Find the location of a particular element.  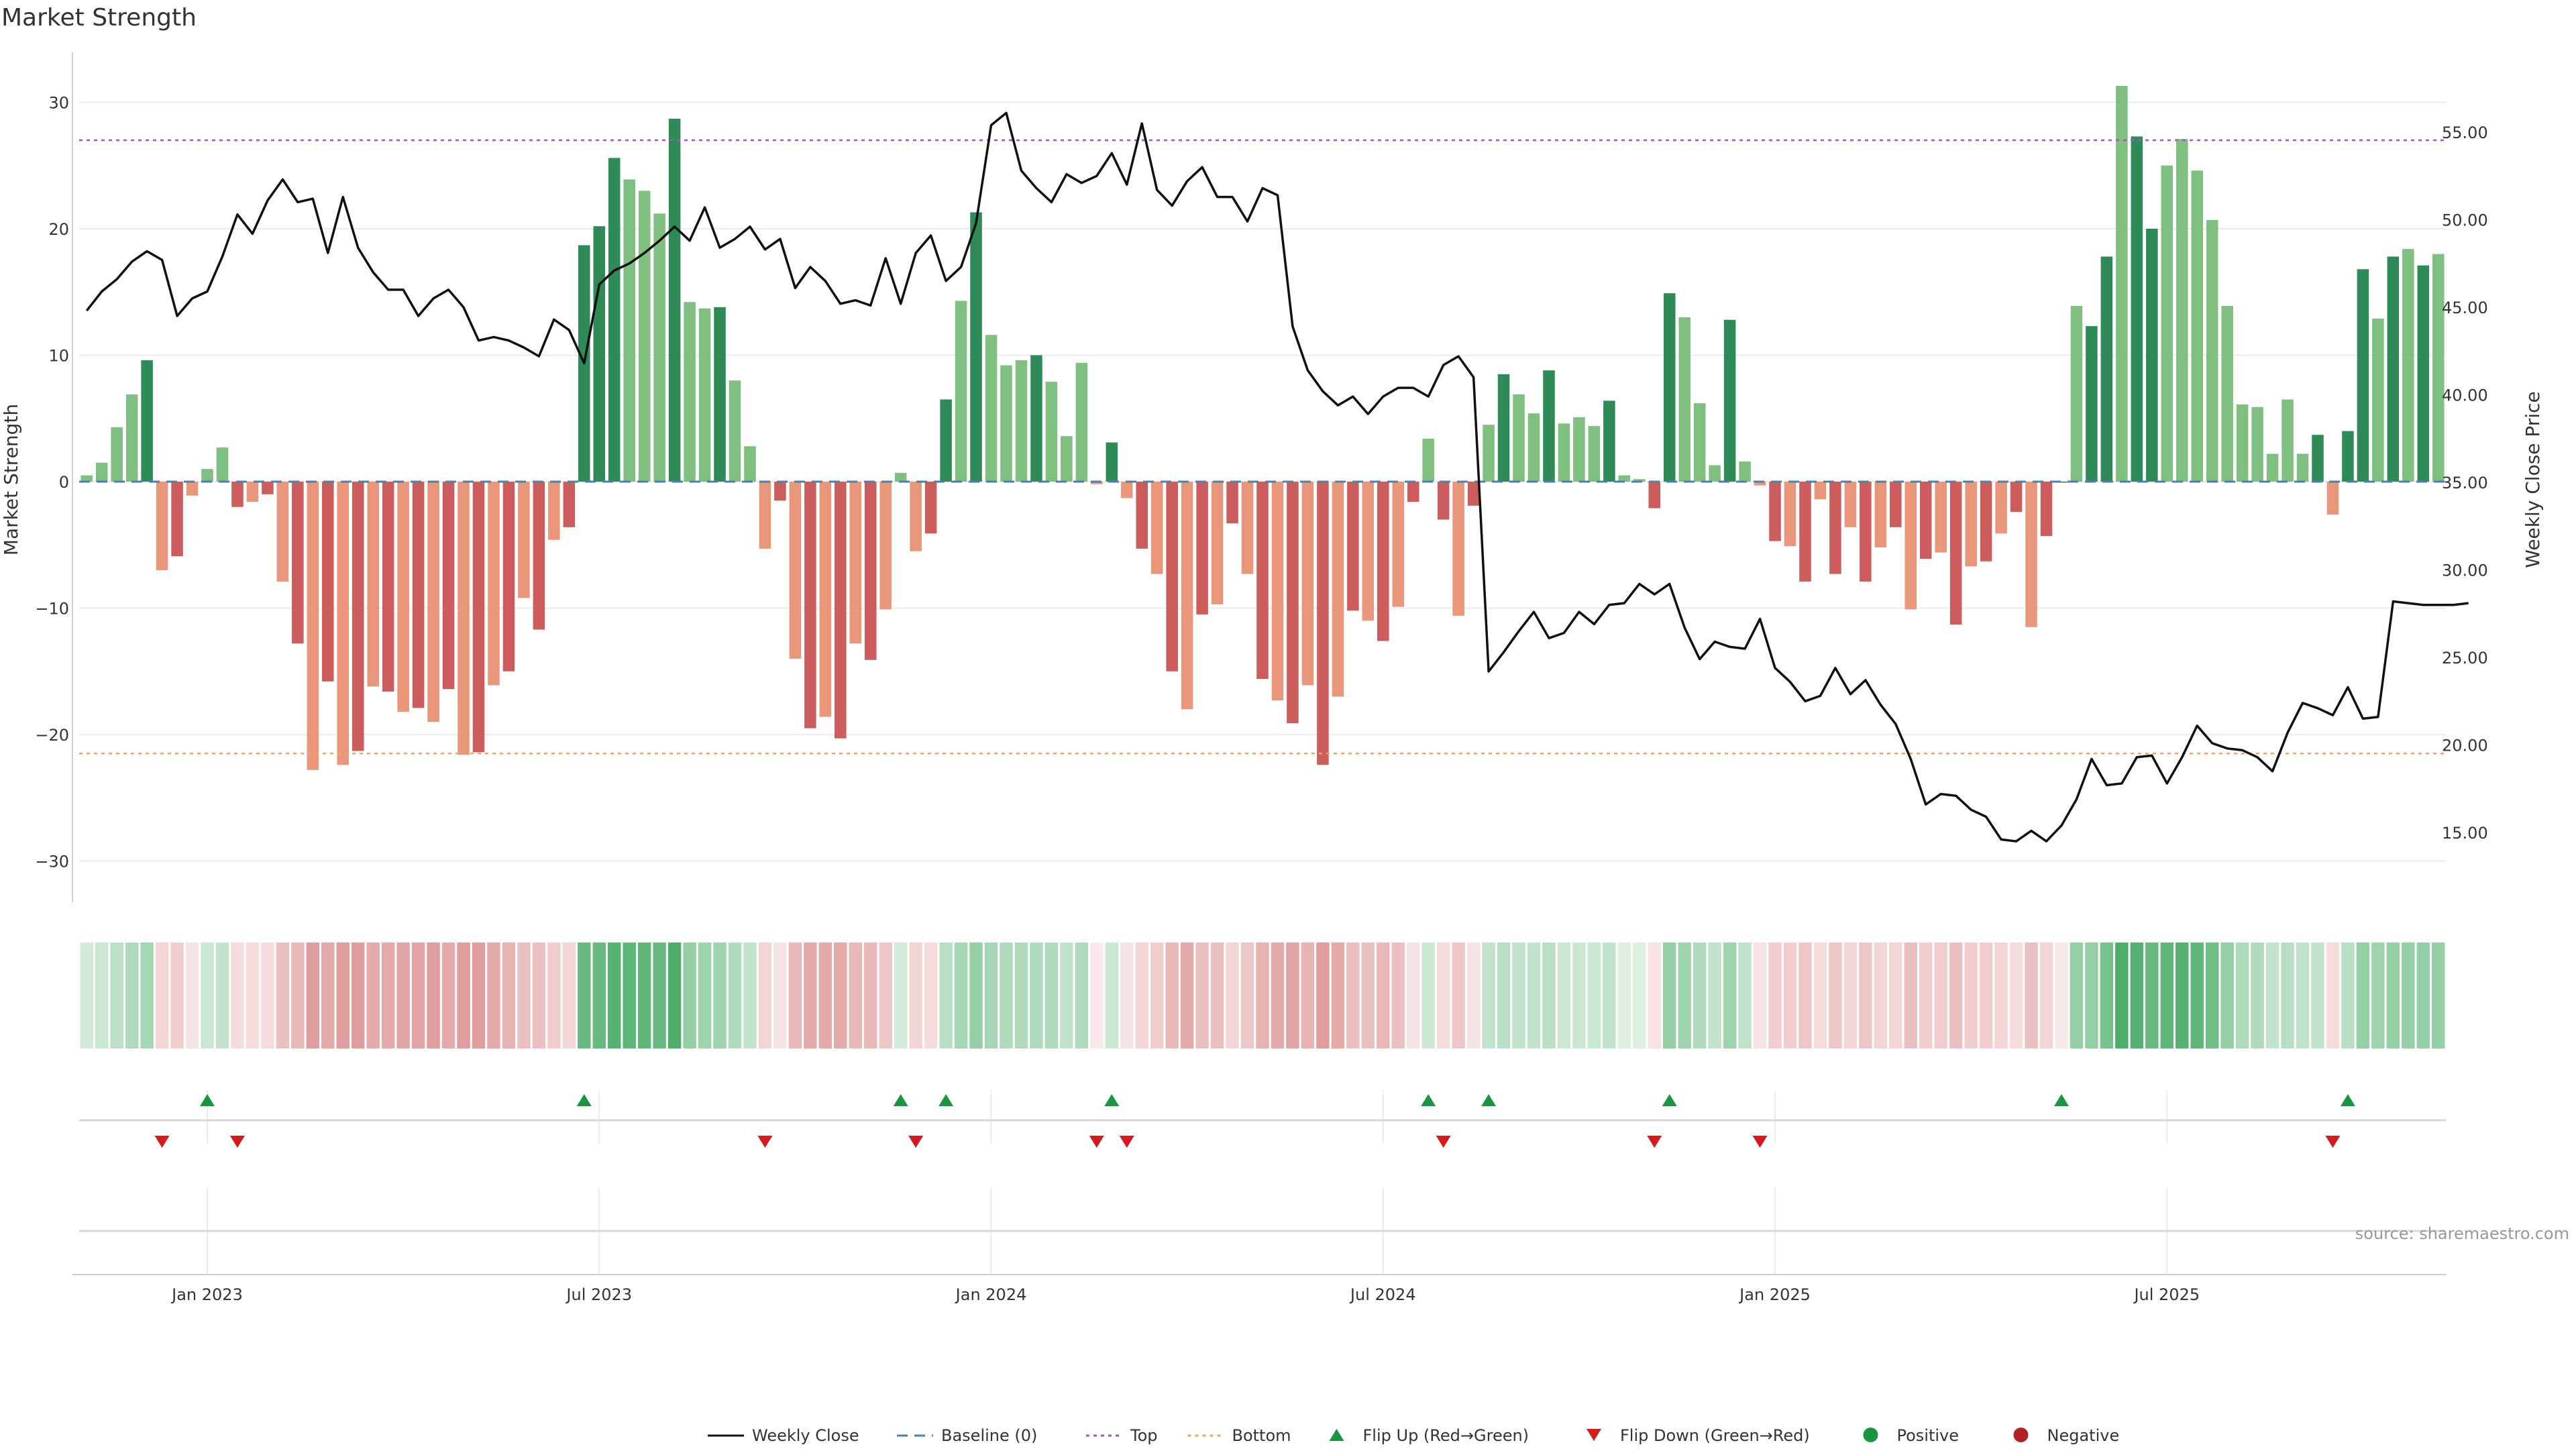

x-tick-label: Jan 2025 is located at coordinates (1774, 1294).